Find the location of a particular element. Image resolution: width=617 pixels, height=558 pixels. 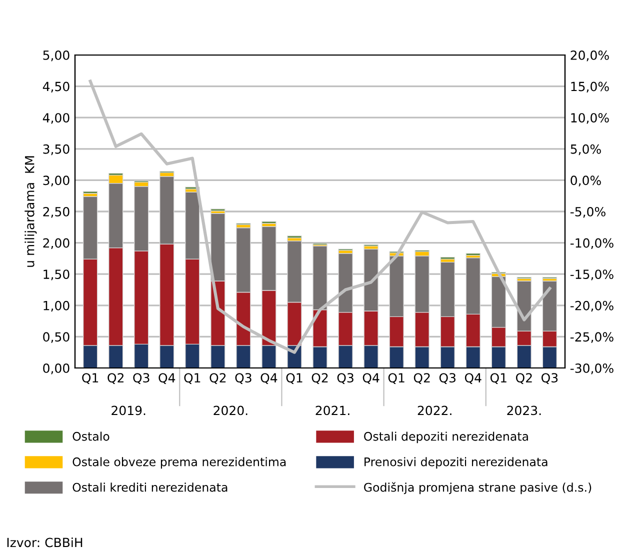

y-tick-label: 2,00 is located at coordinates (56, 243).